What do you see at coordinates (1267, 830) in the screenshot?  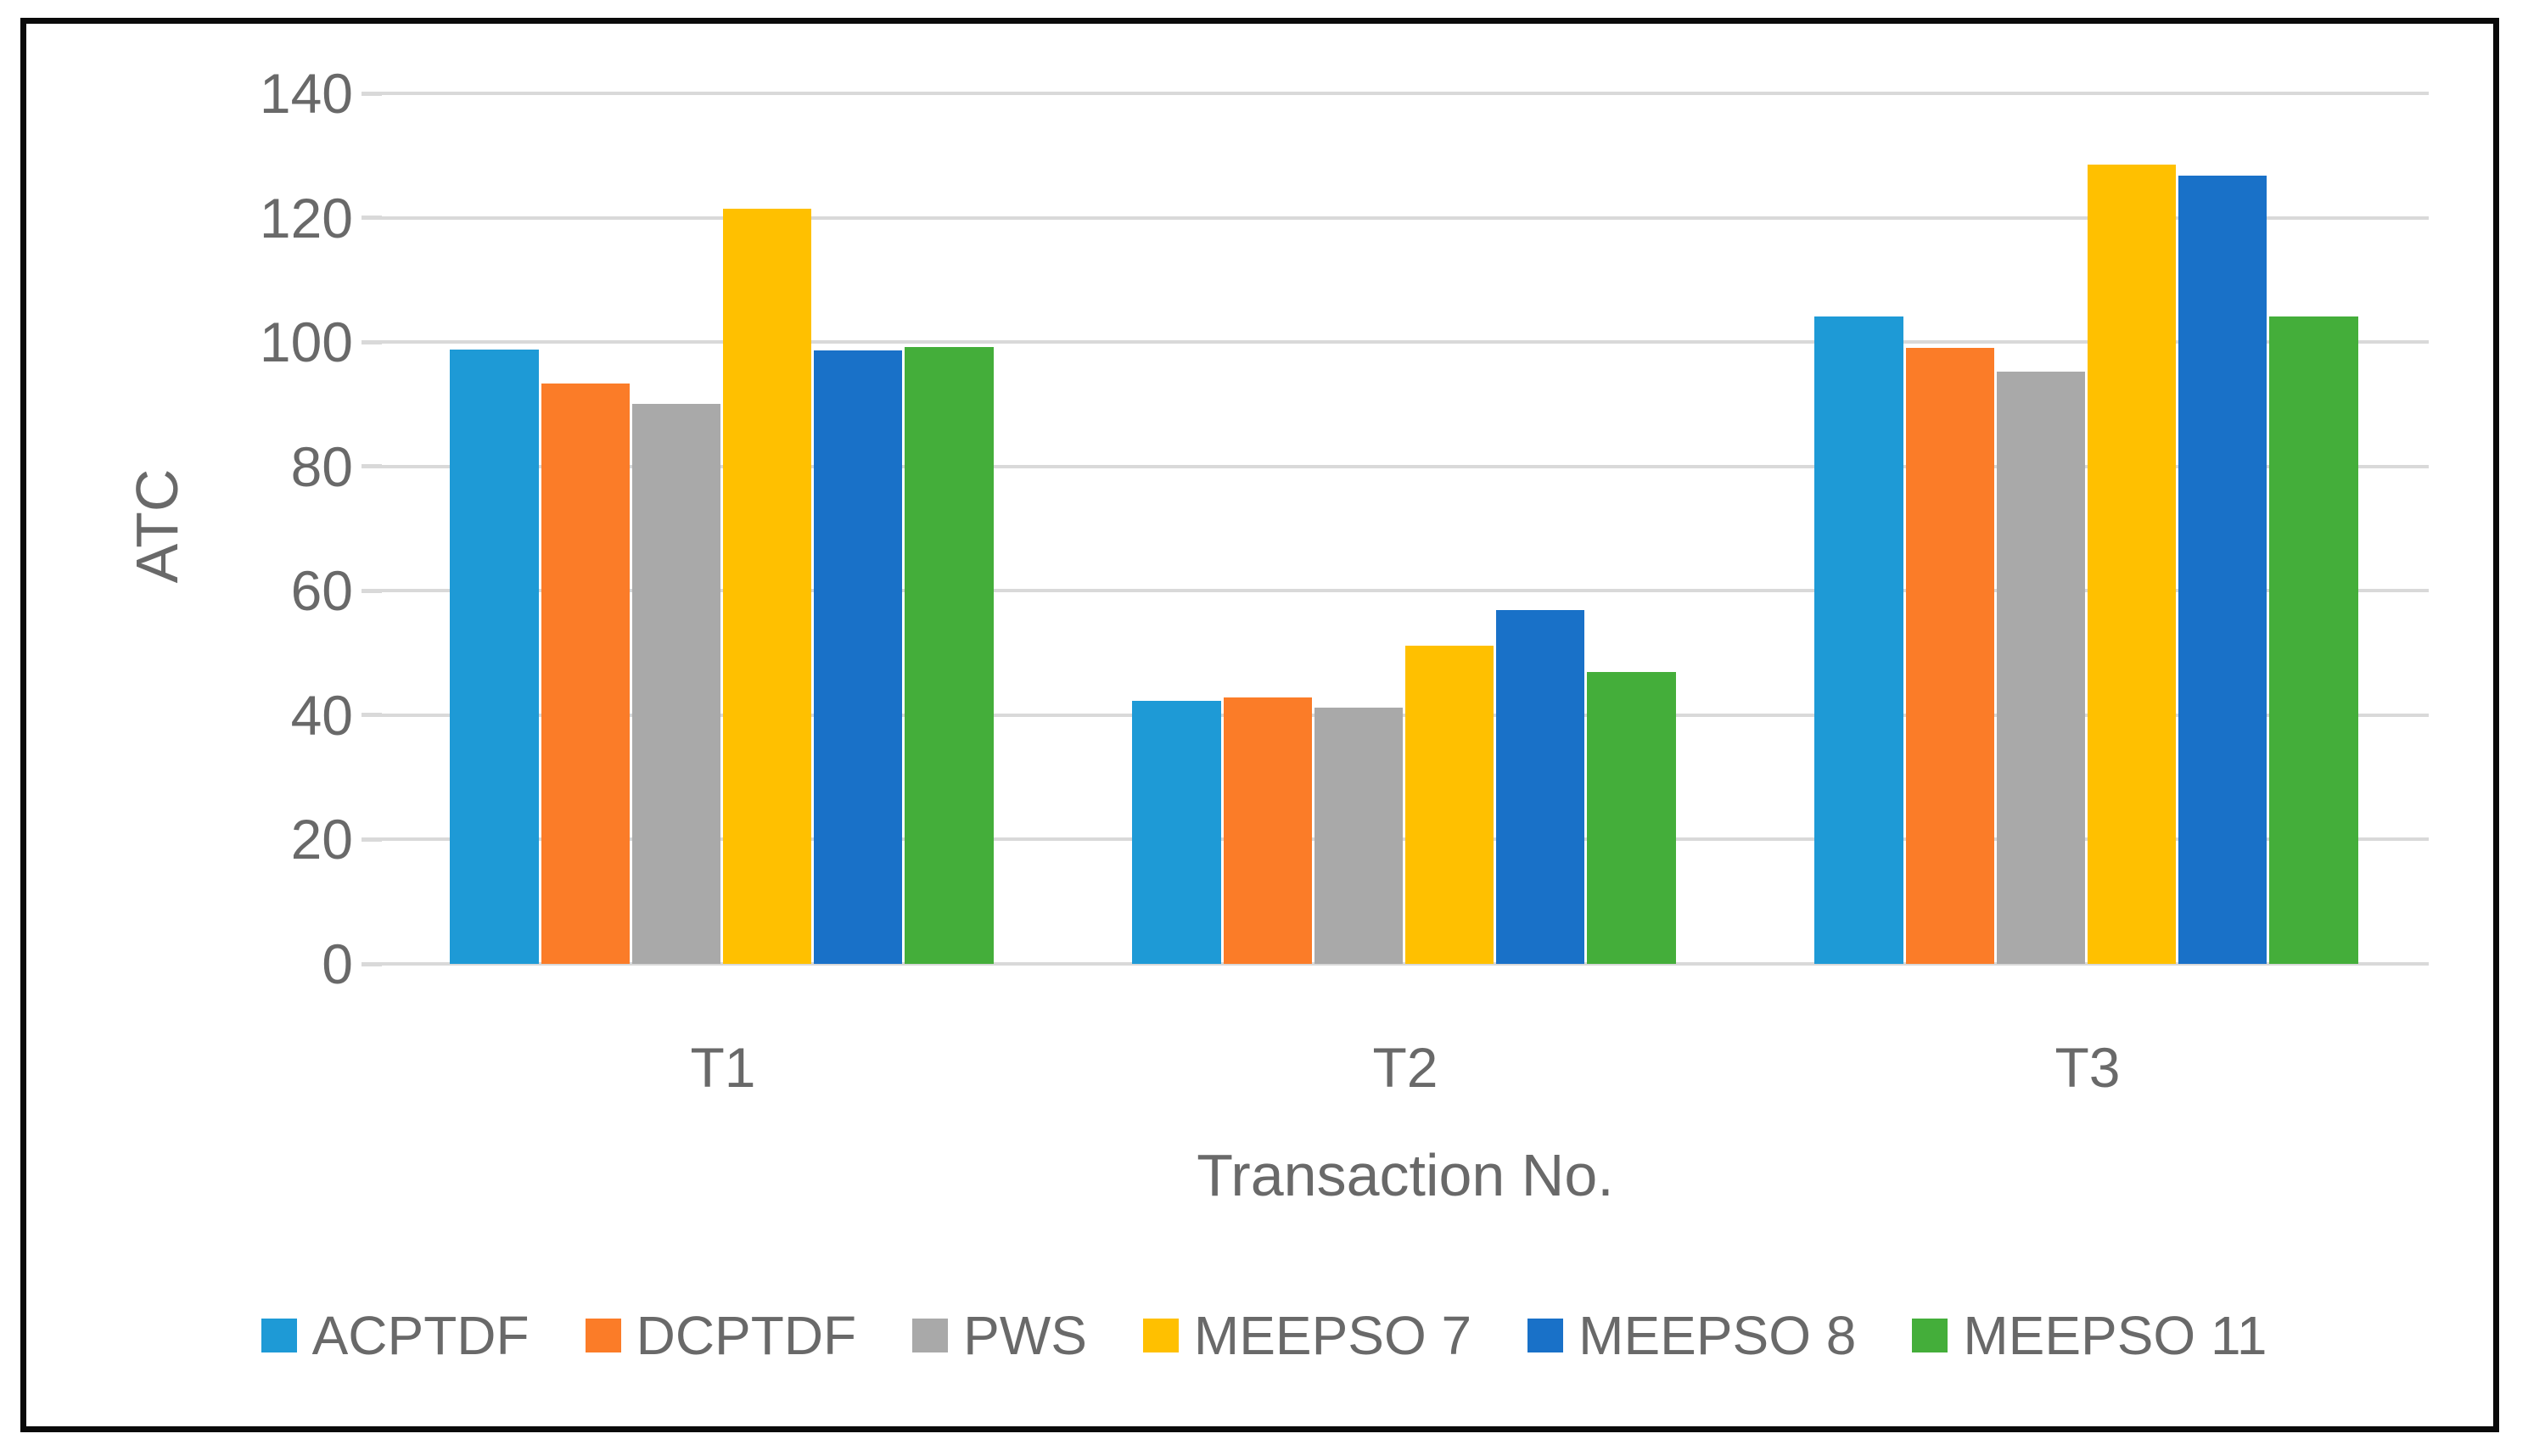 I see `bar-dcptdf-t2` at bounding box center [1267, 830].